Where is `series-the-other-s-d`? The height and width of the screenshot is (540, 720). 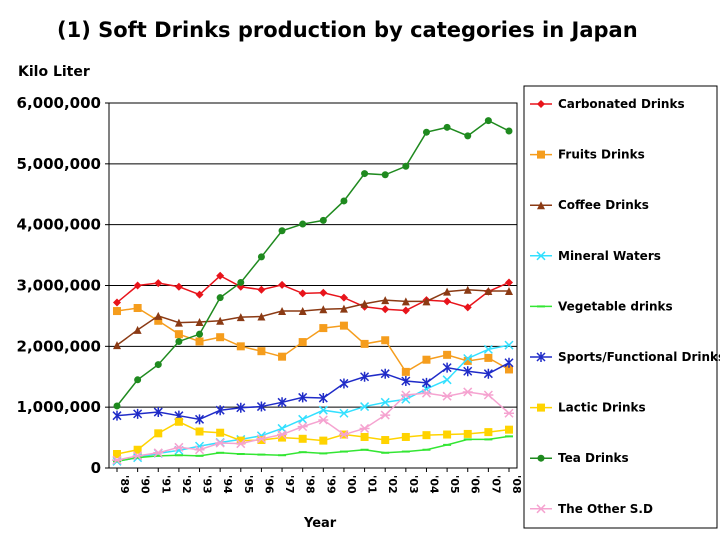
series-the-other-s-d is located at coordinates (313, 426).